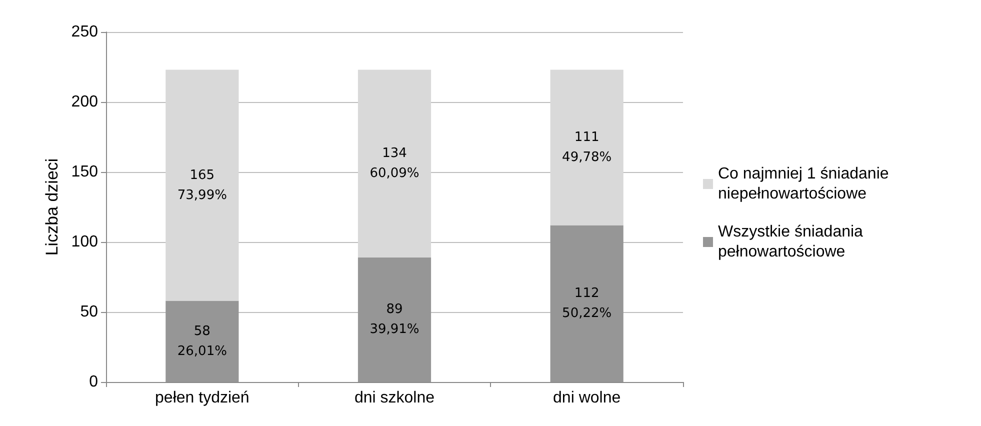  I want to click on y-tick-label: 200, so click(84, 102).